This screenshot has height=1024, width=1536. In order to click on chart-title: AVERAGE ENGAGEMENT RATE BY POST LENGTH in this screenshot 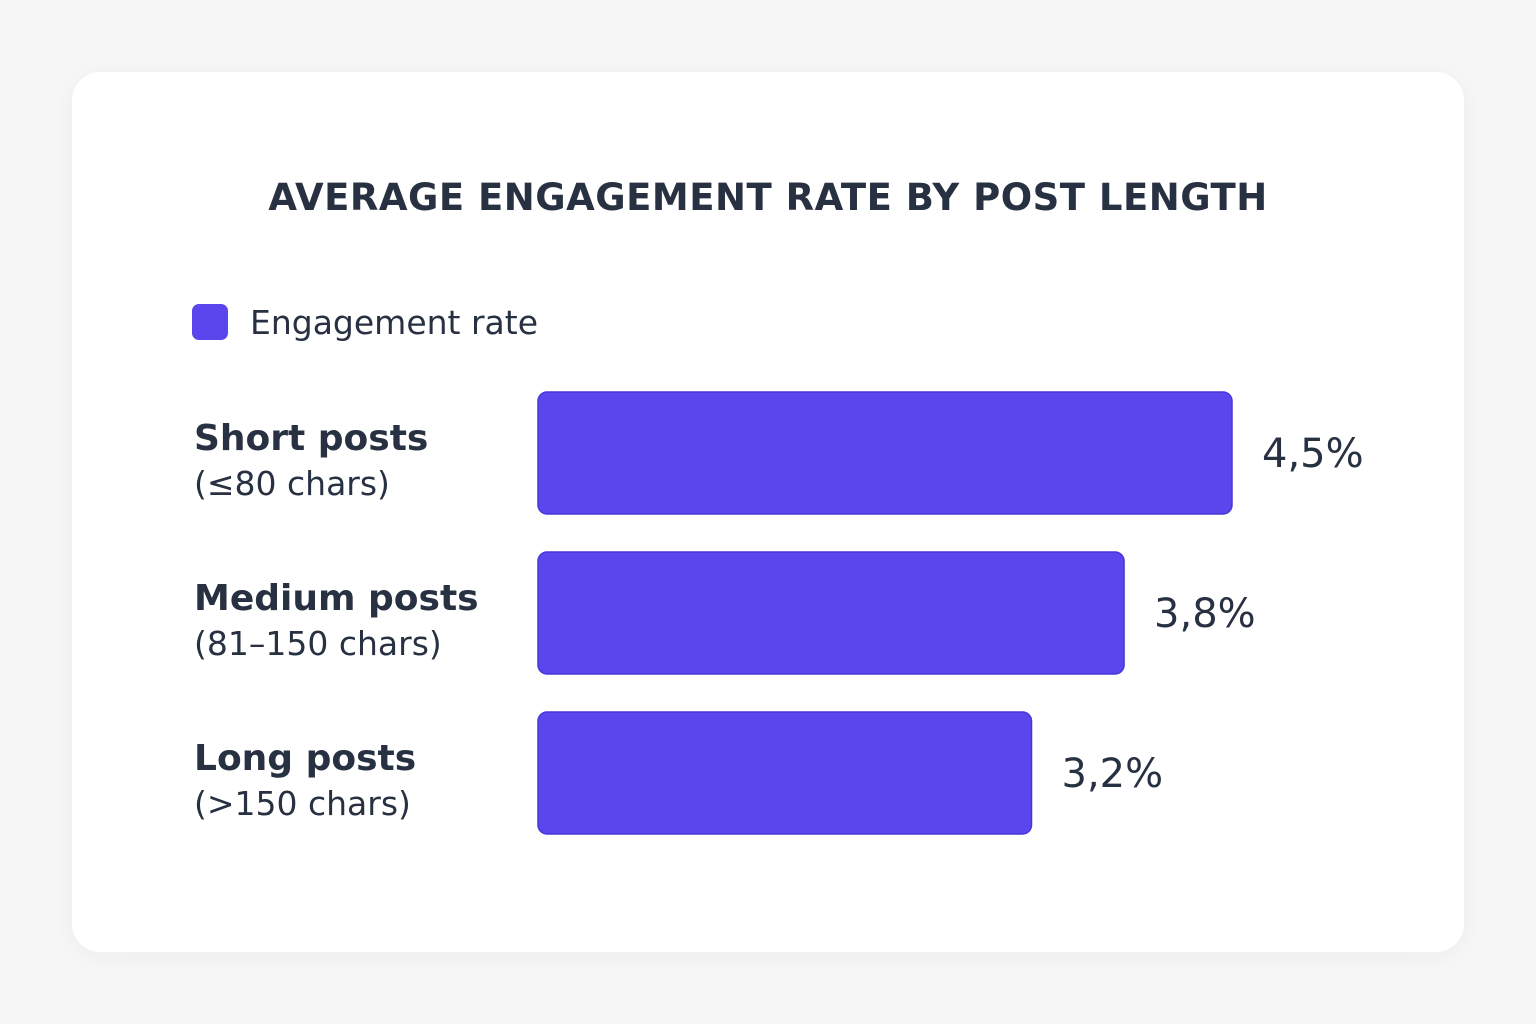, I will do `click(768, 197)`.